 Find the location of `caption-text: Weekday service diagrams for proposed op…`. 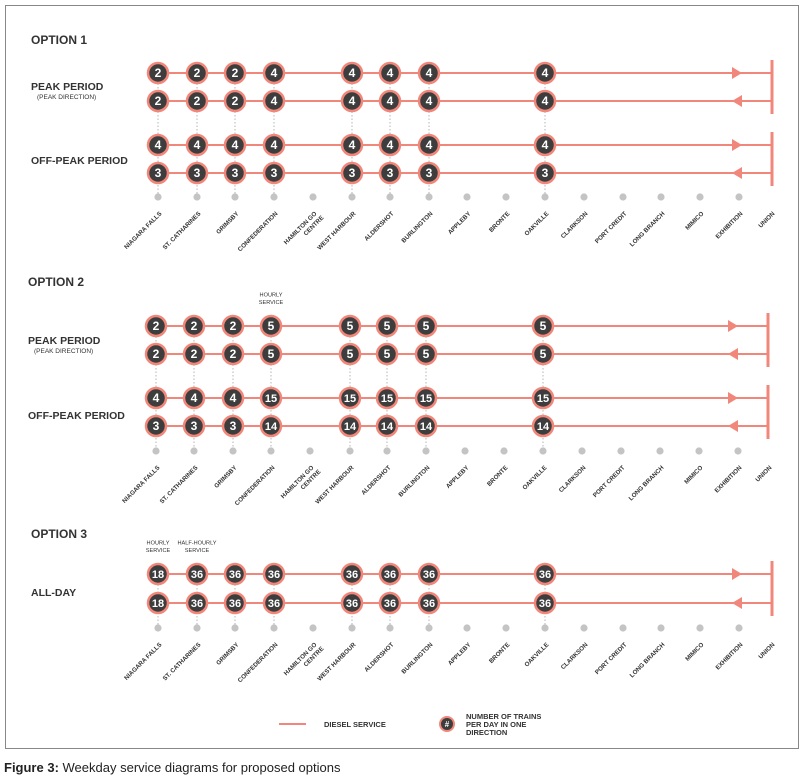

caption-text: Weekday service diagrams for proposed op… is located at coordinates (199, 767).